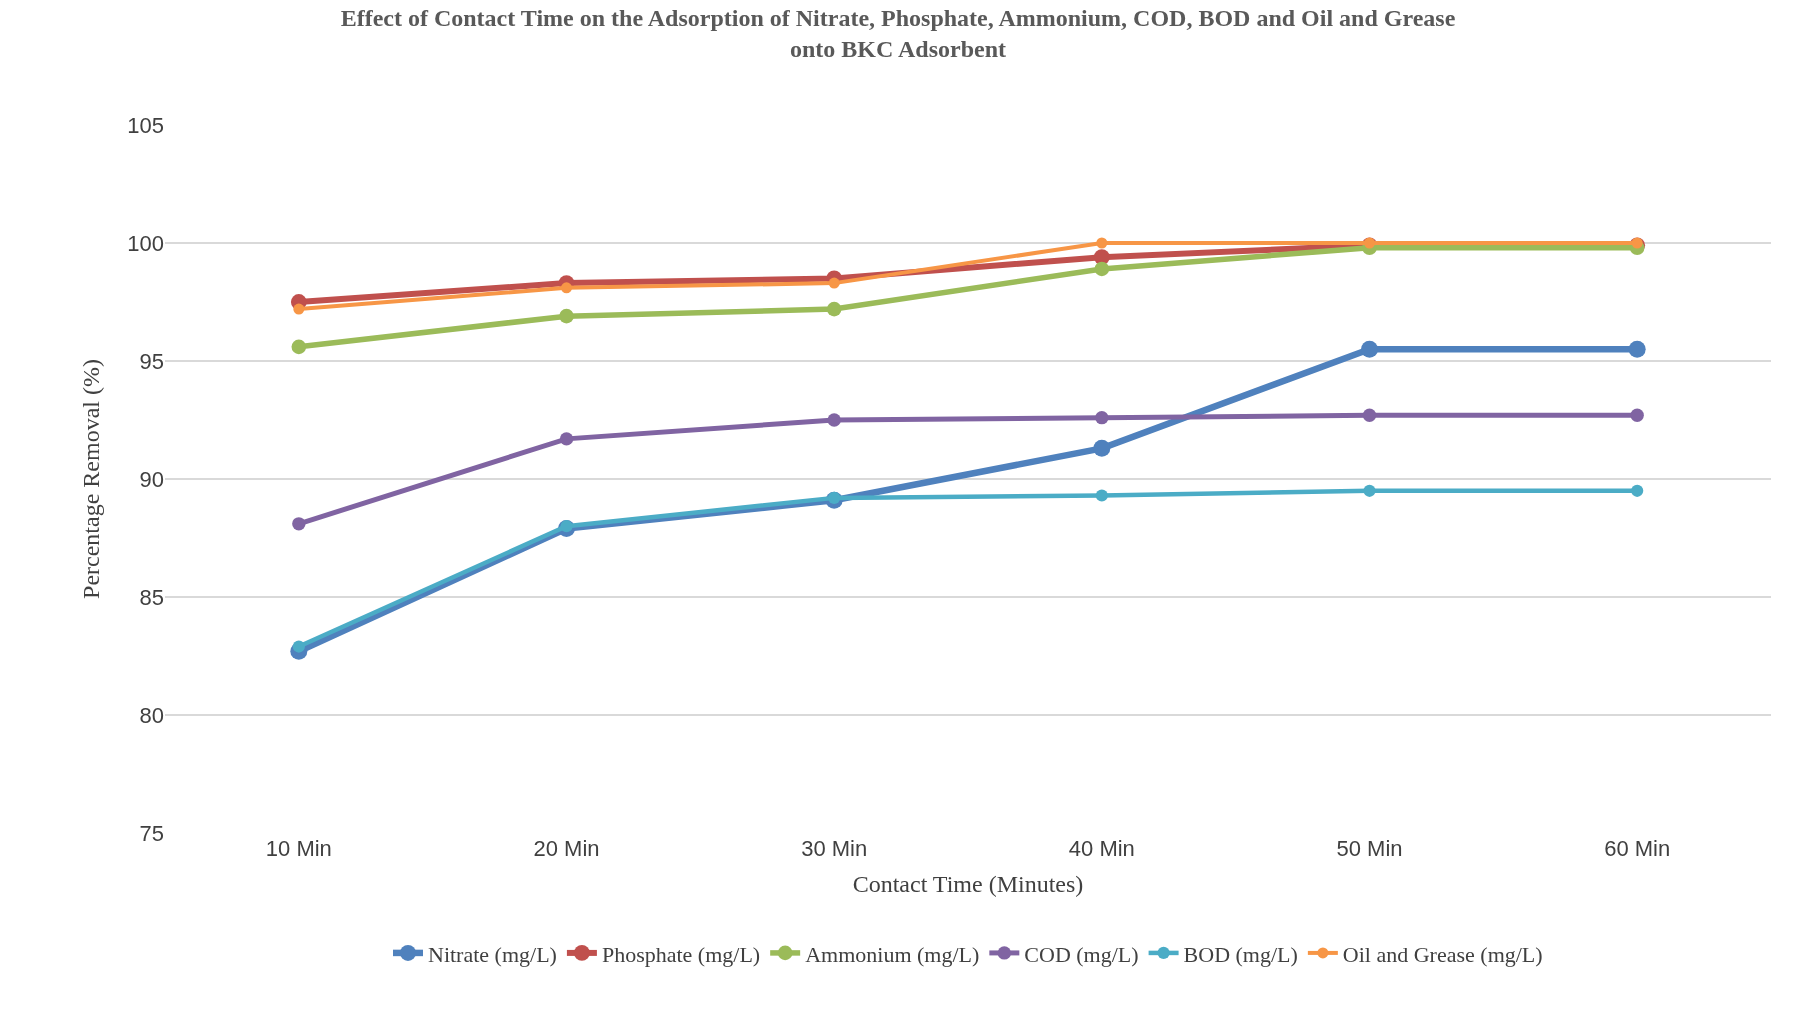  Describe the element at coordinates (834, 848) in the screenshot. I see `x-tick-label: 30 Min` at that location.